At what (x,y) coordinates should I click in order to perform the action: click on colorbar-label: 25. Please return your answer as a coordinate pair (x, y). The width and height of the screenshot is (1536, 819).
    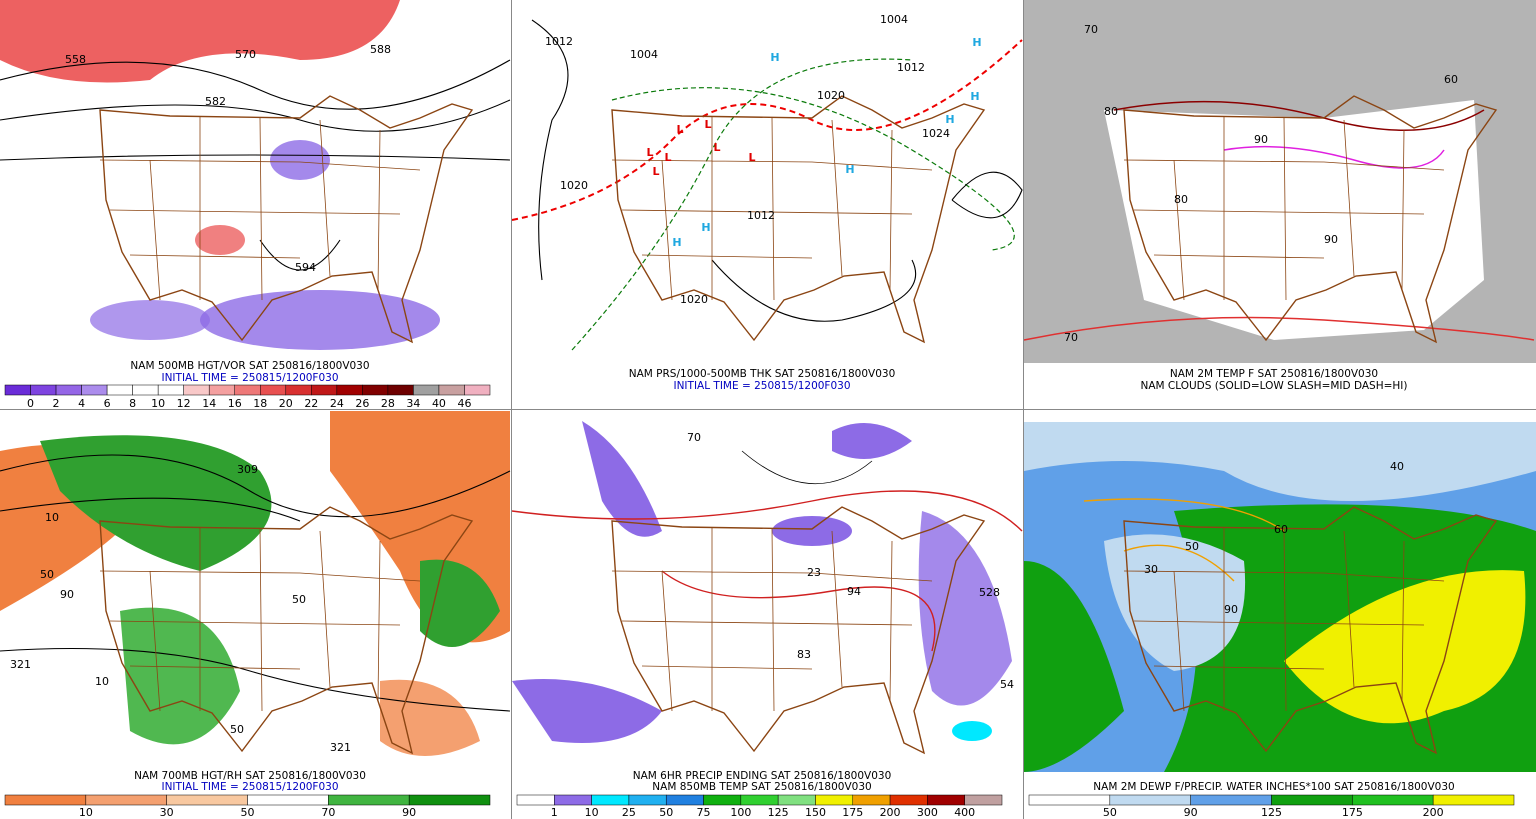
    Looking at the image, I should click on (629, 812).